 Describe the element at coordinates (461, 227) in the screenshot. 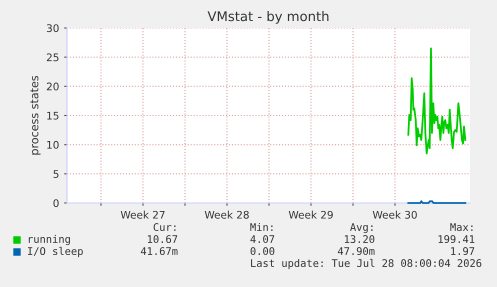

I see `text: Max:` at that location.